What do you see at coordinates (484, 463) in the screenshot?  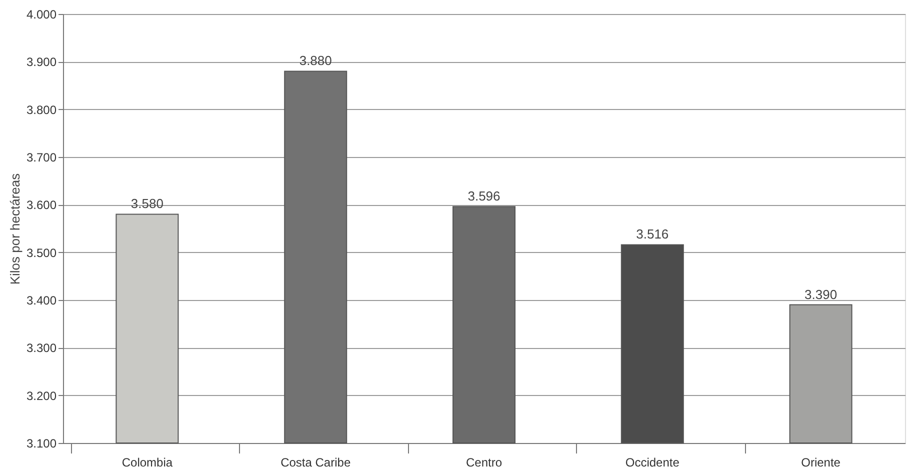 I see `x-tick-label: Centro` at bounding box center [484, 463].